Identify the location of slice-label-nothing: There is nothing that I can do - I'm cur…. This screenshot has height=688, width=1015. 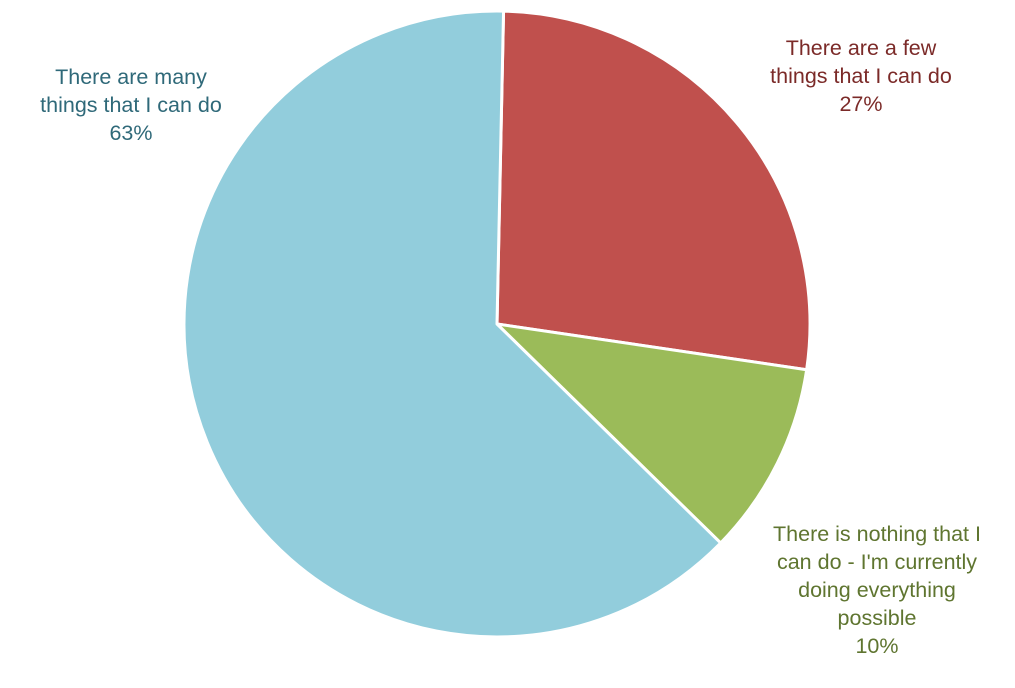
(877, 590).